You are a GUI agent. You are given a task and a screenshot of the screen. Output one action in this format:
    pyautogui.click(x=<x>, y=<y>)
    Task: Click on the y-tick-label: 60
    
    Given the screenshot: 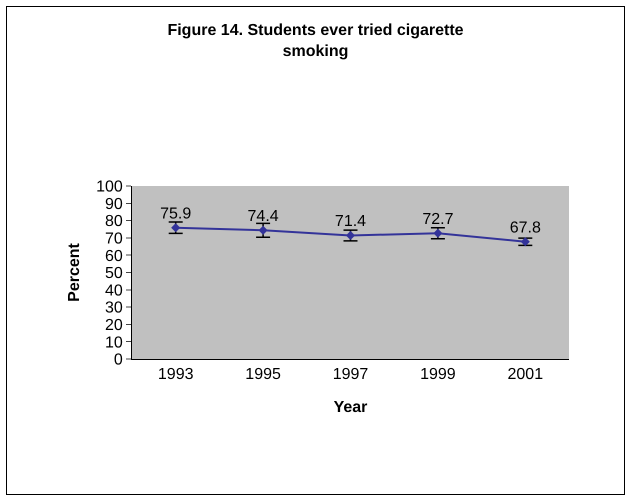 What is the action you would take?
    pyautogui.click(x=114, y=256)
    